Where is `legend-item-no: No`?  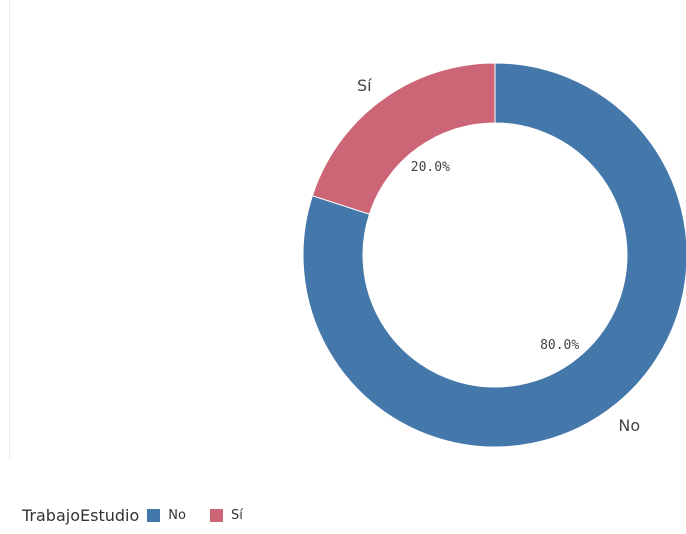 legend-item-no: No is located at coordinates (166, 515).